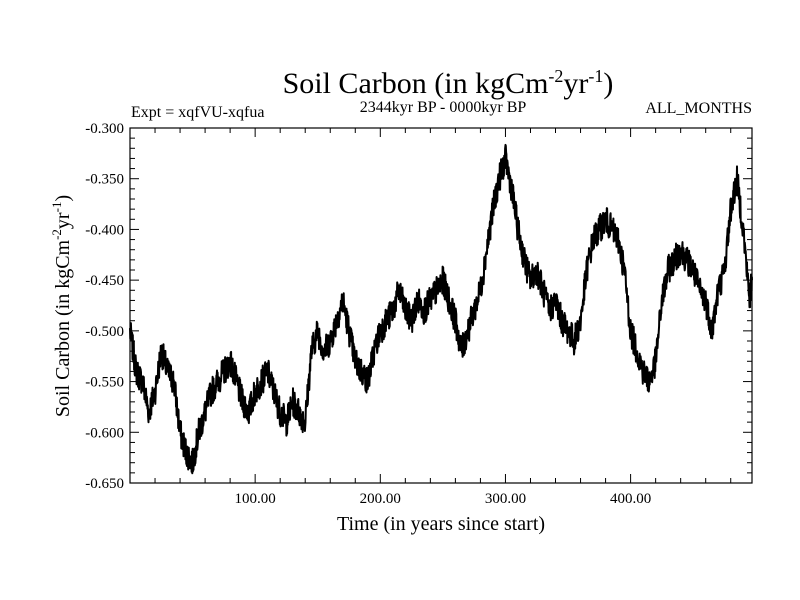 The image size is (800, 600). What do you see at coordinates (197, 112) in the screenshot?
I see `experiment-label: Expt = xqfVU-xqfua` at bounding box center [197, 112].